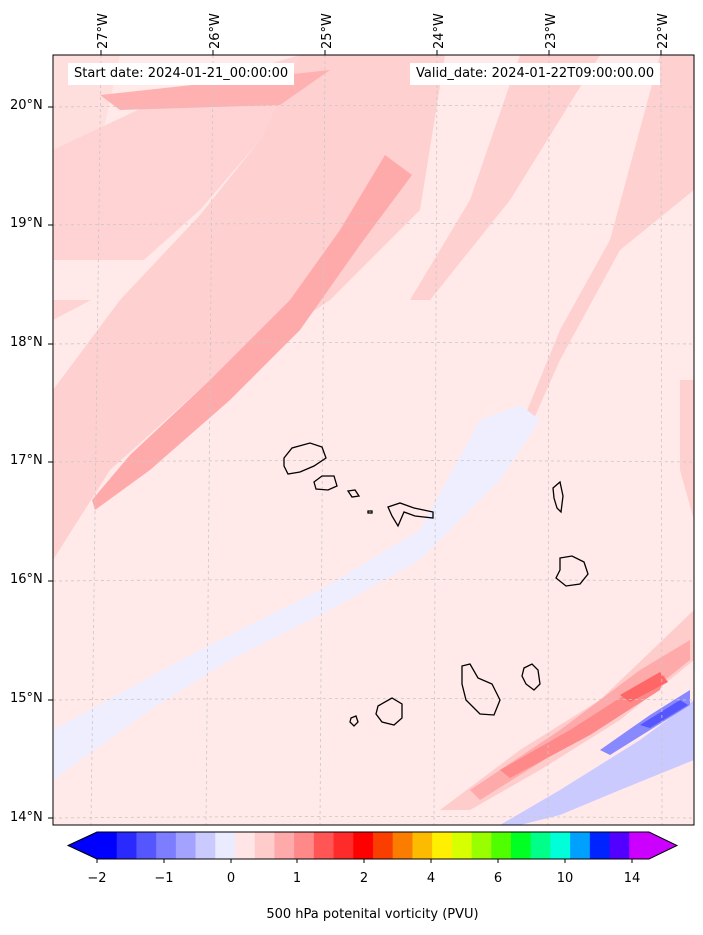 The width and height of the screenshot is (703, 935). I want to click on lat-label-20n: 20°N, so click(26, 105).